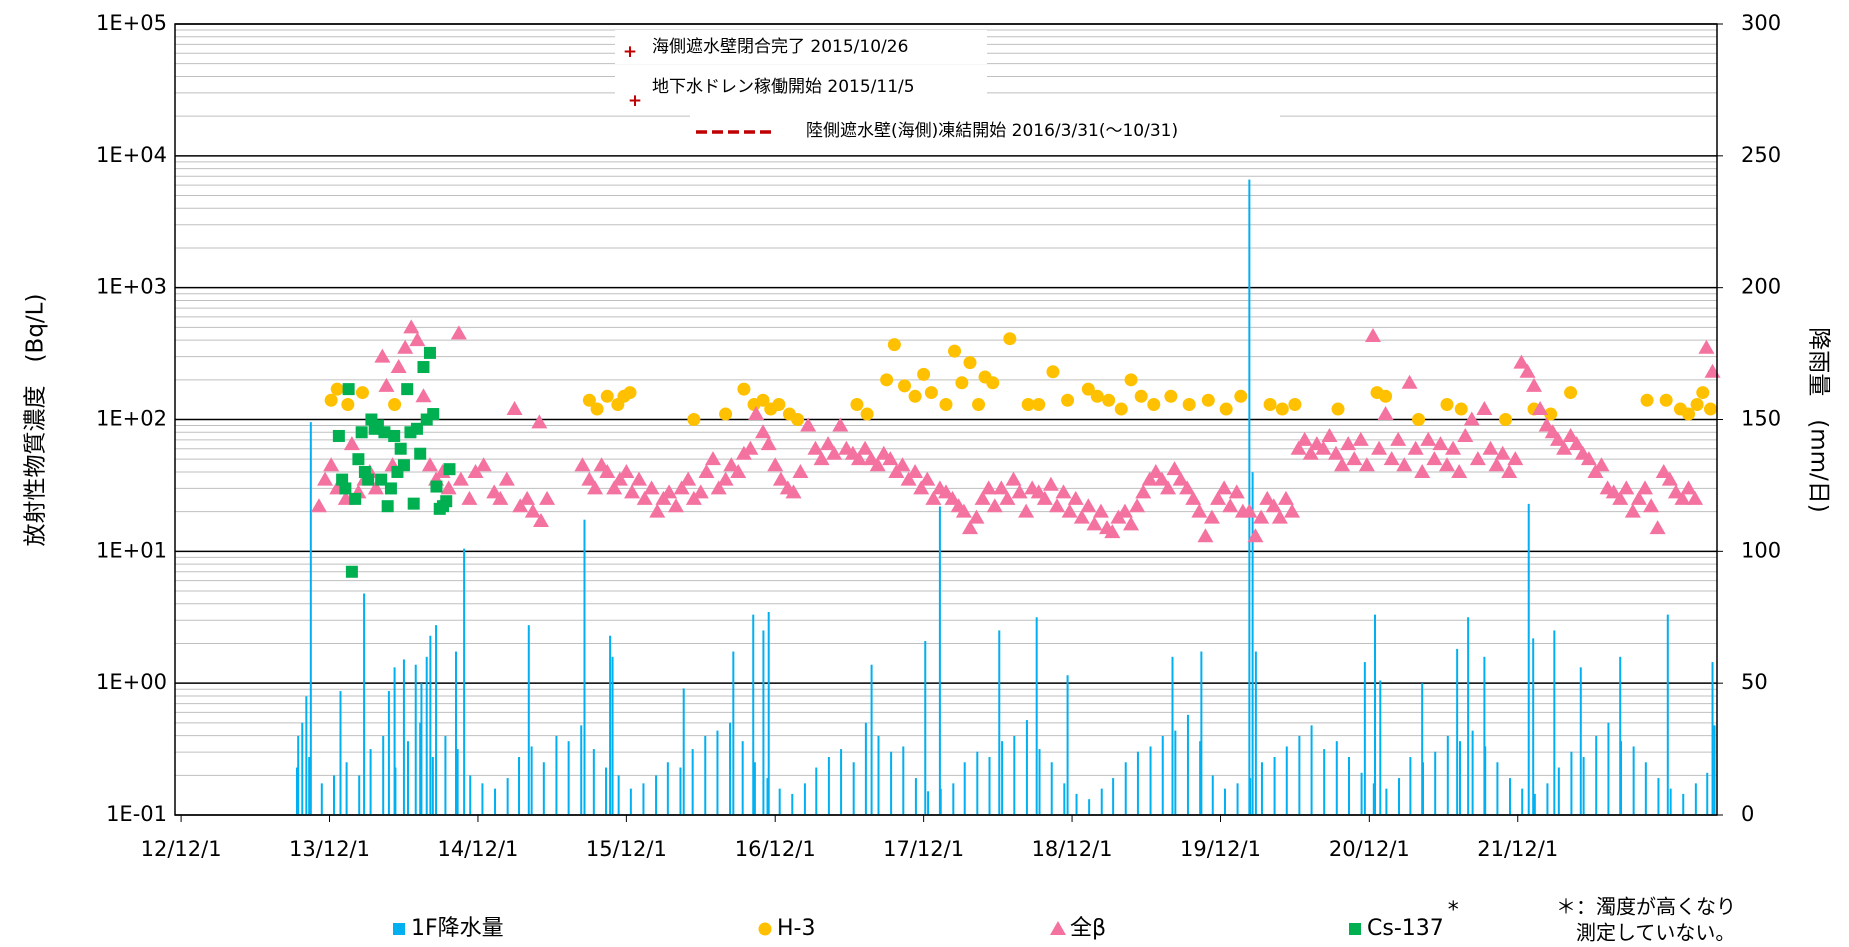 Image resolution: width=1849 pixels, height=947 pixels. What do you see at coordinates (181, 849) in the screenshot?
I see `x-tick-label: 12/12/1` at bounding box center [181, 849].